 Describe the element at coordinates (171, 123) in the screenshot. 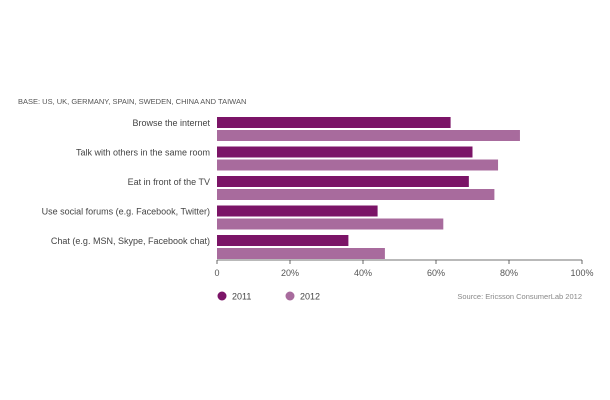

I see `category-label-0: Browse the internet` at that location.